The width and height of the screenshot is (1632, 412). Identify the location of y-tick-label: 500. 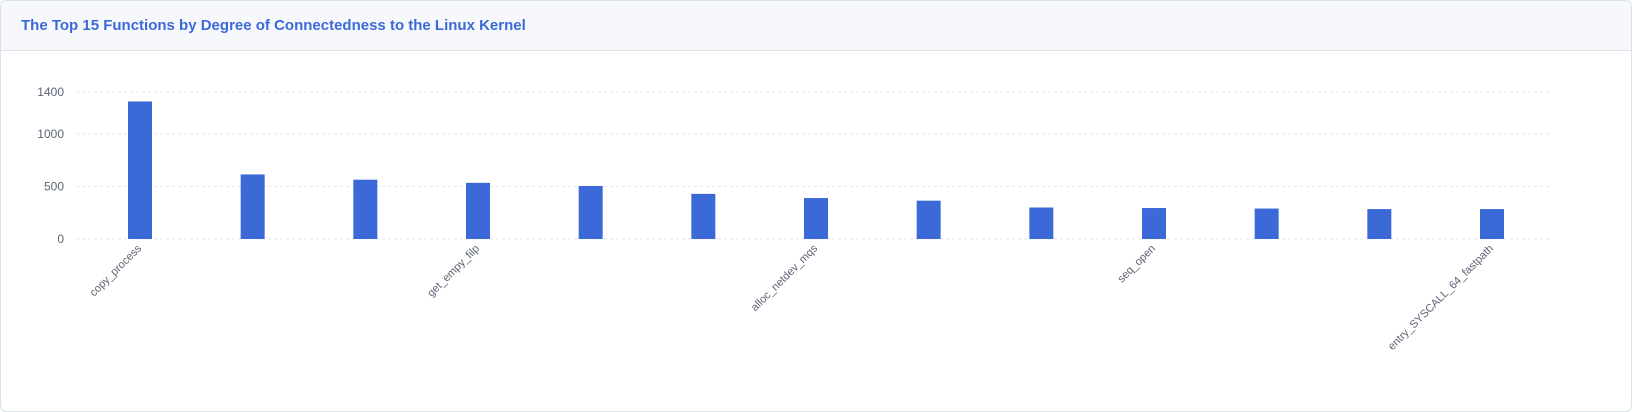
(54, 187).